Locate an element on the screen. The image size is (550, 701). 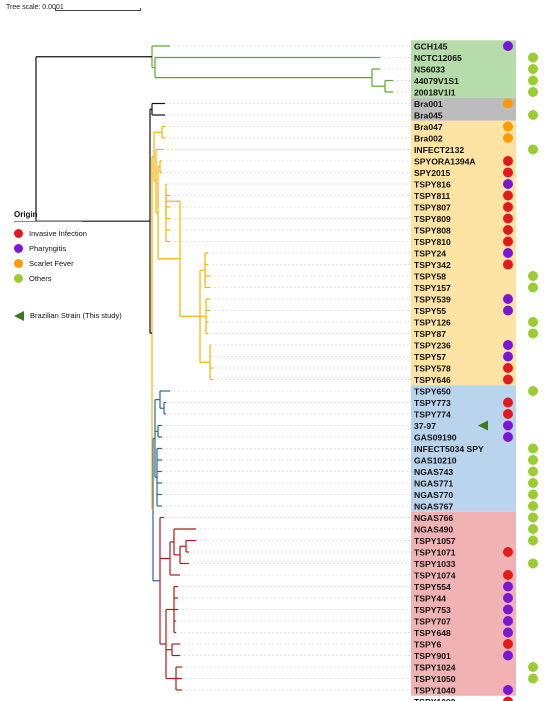
leaf-label: TSPY707 is located at coordinates (432, 621).